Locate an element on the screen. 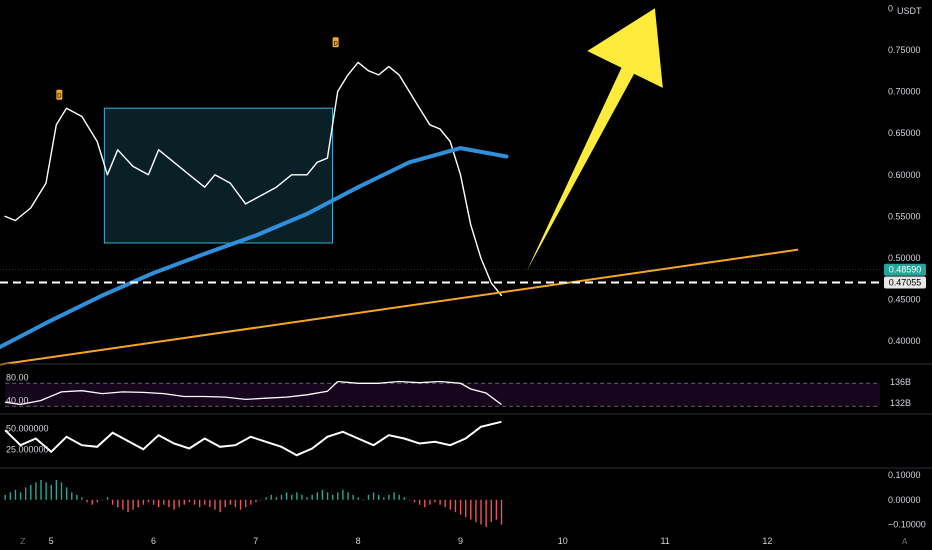  price-tick-label: 0.45000 is located at coordinates (904, 300).